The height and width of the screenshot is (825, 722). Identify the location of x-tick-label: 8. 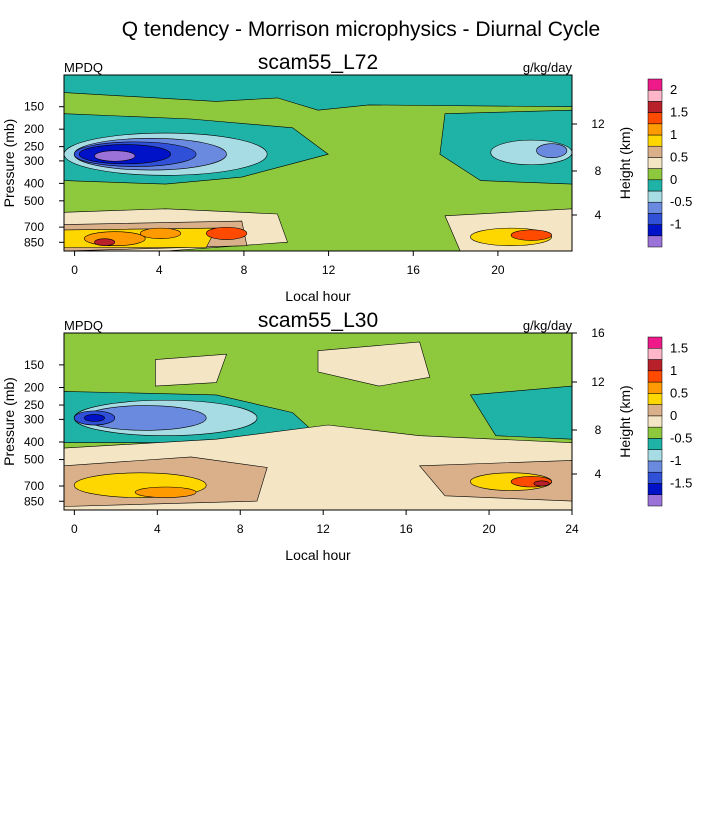
(240, 529).